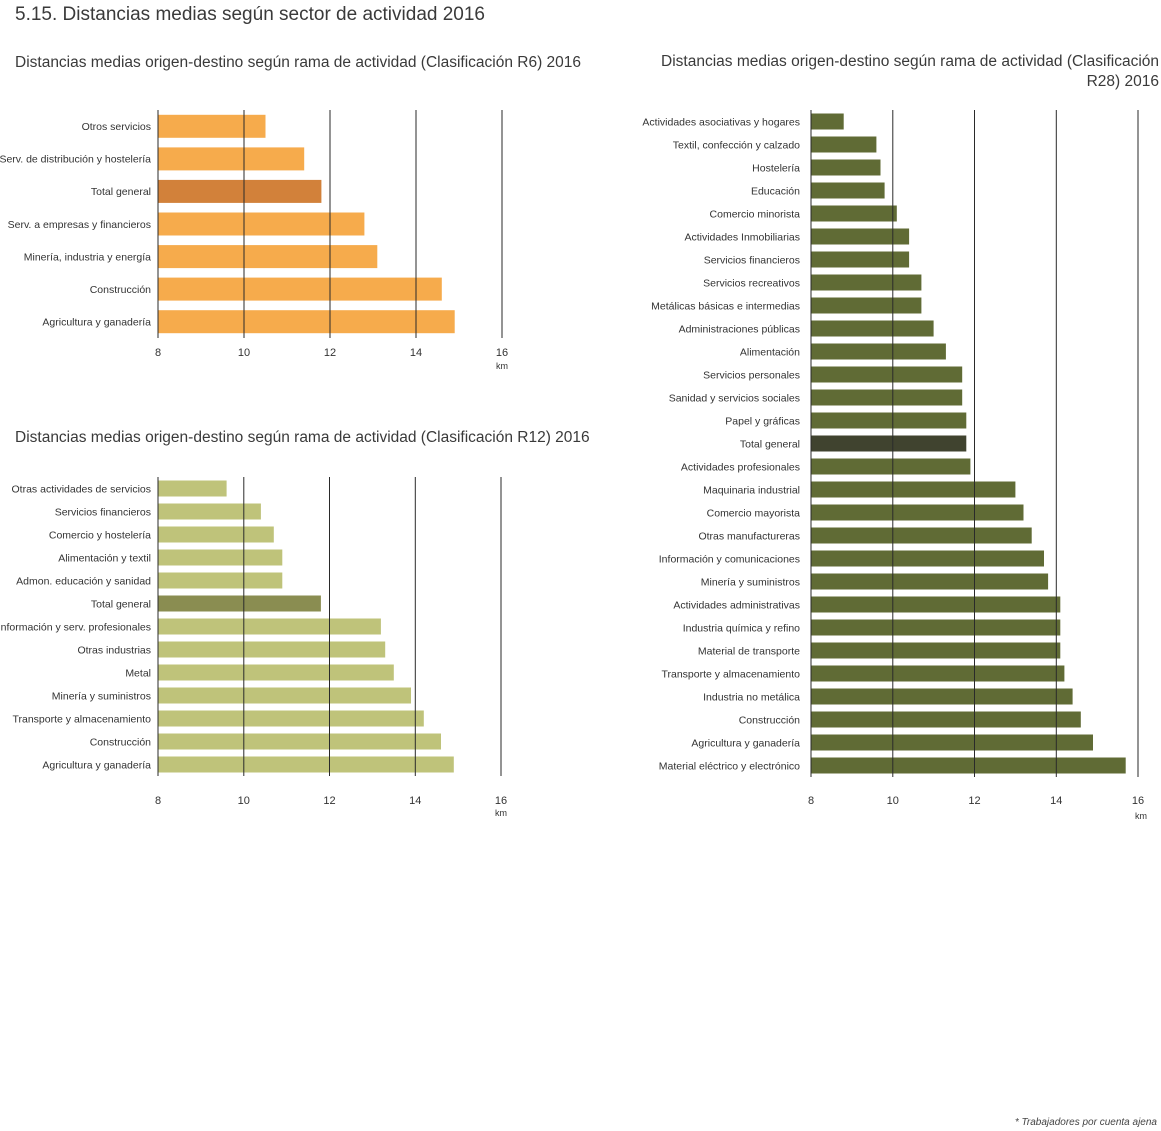 Image resolution: width=1161 pixels, height=1131 pixels. What do you see at coordinates (120, 290) in the screenshot?
I see `category-label-r6: Construcción` at bounding box center [120, 290].